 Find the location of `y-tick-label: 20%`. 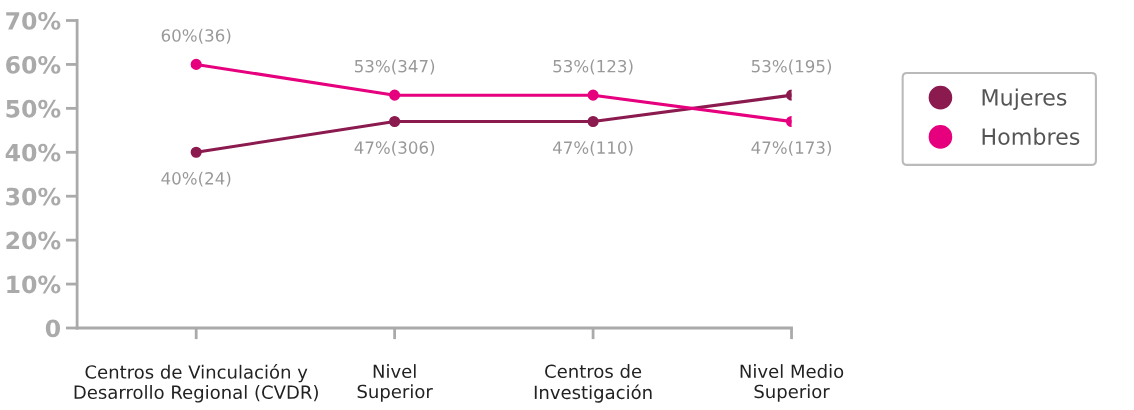

y-tick-label: 20% is located at coordinates (33, 240).